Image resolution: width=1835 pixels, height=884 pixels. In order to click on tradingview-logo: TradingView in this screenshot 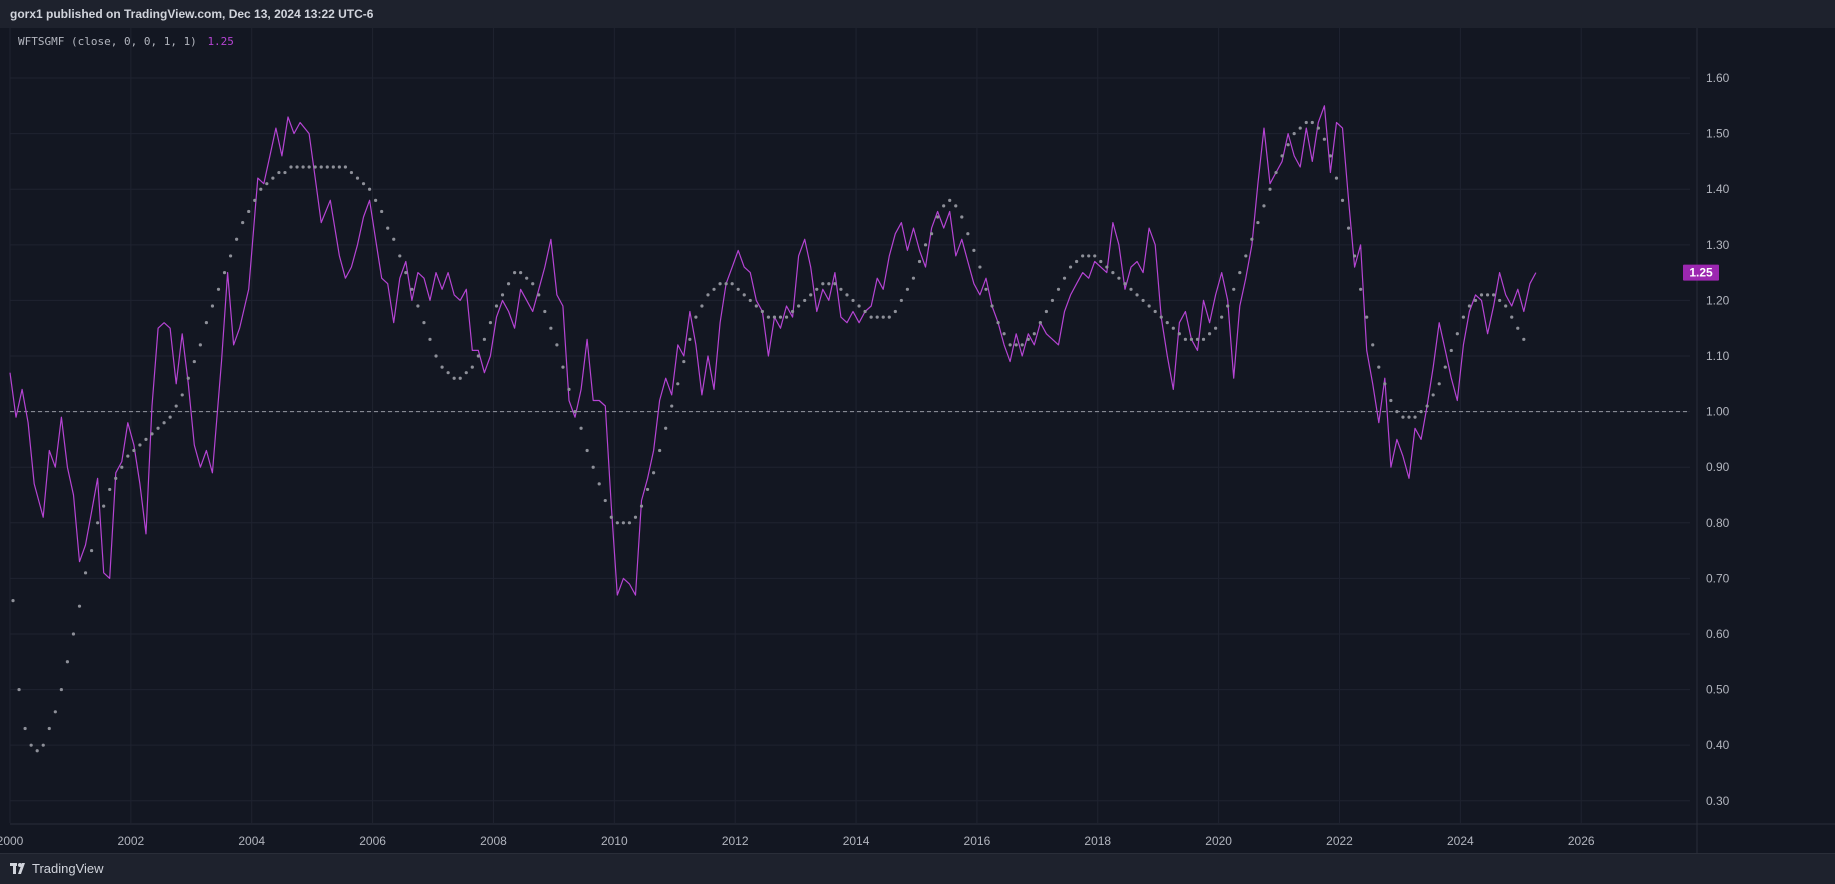, I will do `click(57, 868)`.